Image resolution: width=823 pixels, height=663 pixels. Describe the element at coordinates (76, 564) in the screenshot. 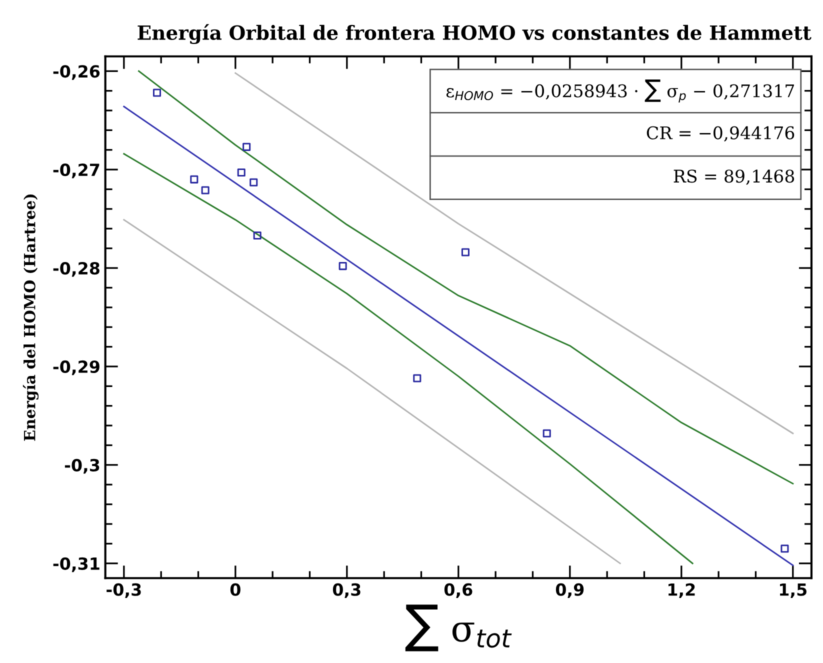

I see `y-tick-label: -0,31` at that location.